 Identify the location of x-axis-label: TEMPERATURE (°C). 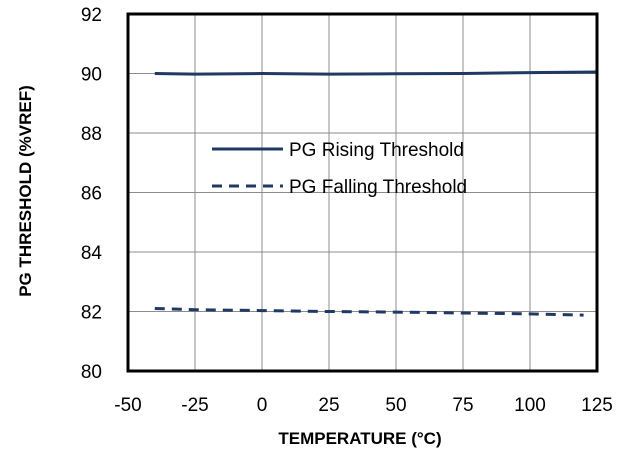
(359, 438).